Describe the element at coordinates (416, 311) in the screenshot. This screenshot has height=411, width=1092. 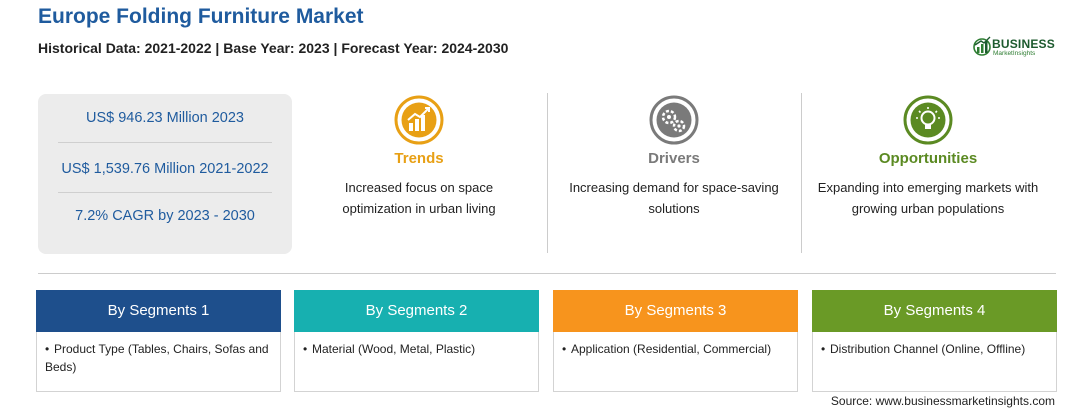
I see `segment-header-2: By Segments 2` at that location.